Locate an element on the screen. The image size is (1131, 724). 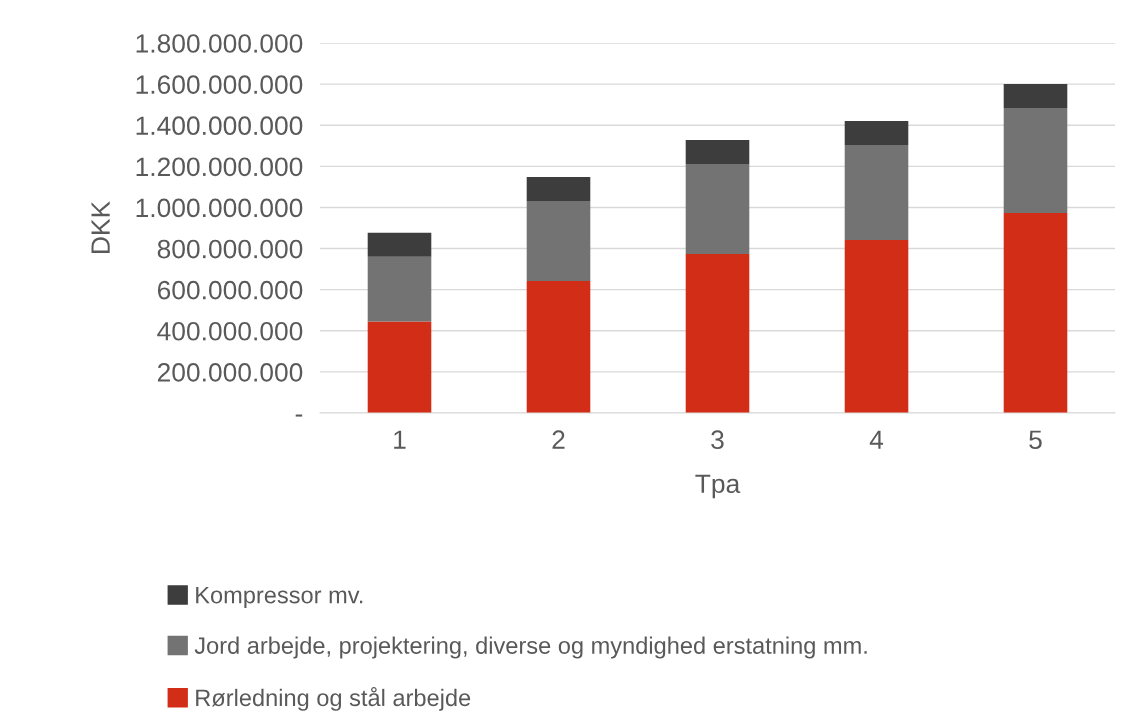
y-tick-label: 1.200.000.000 is located at coordinates (219, 167).